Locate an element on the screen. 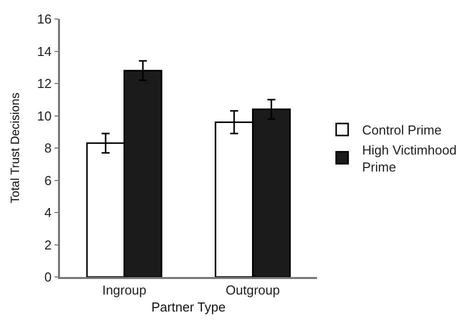  y-axis-title: Total Trust Decisions is located at coordinates (15, 148).